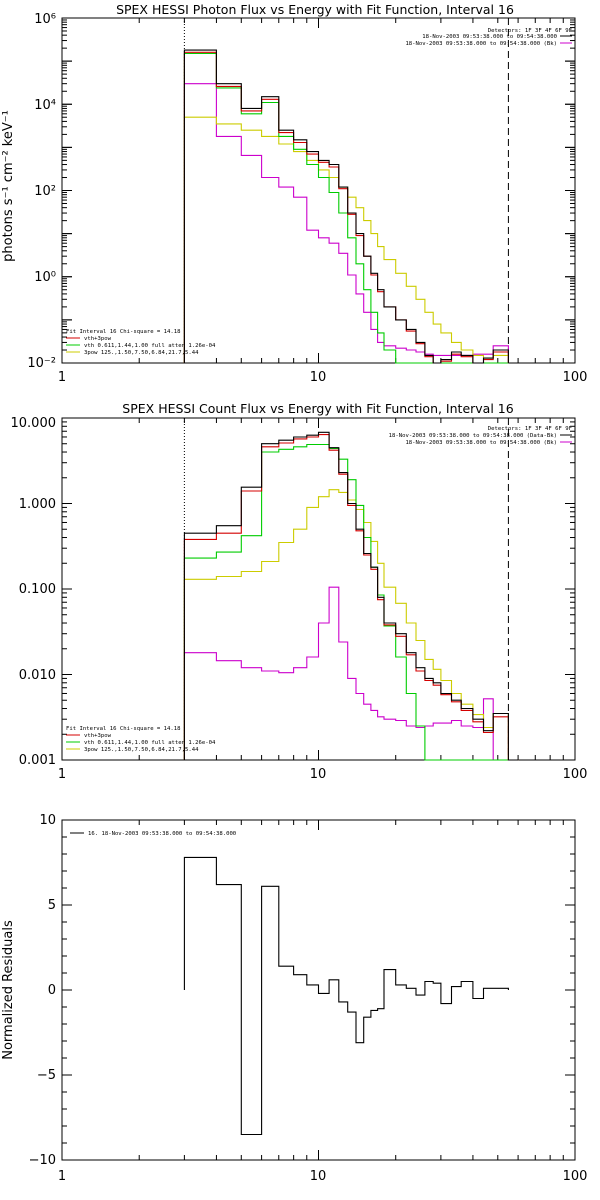 The height and width of the screenshot is (1200, 600). Describe the element at coordinates (34, 423) in the screenshot. I see `count-ytick-label: 10.000` at that location.